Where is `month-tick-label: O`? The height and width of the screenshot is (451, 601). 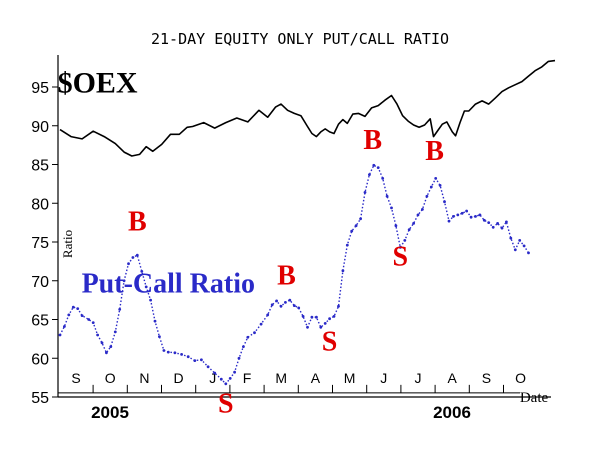
month-tick-label: O is located at coordinates (520, 378).